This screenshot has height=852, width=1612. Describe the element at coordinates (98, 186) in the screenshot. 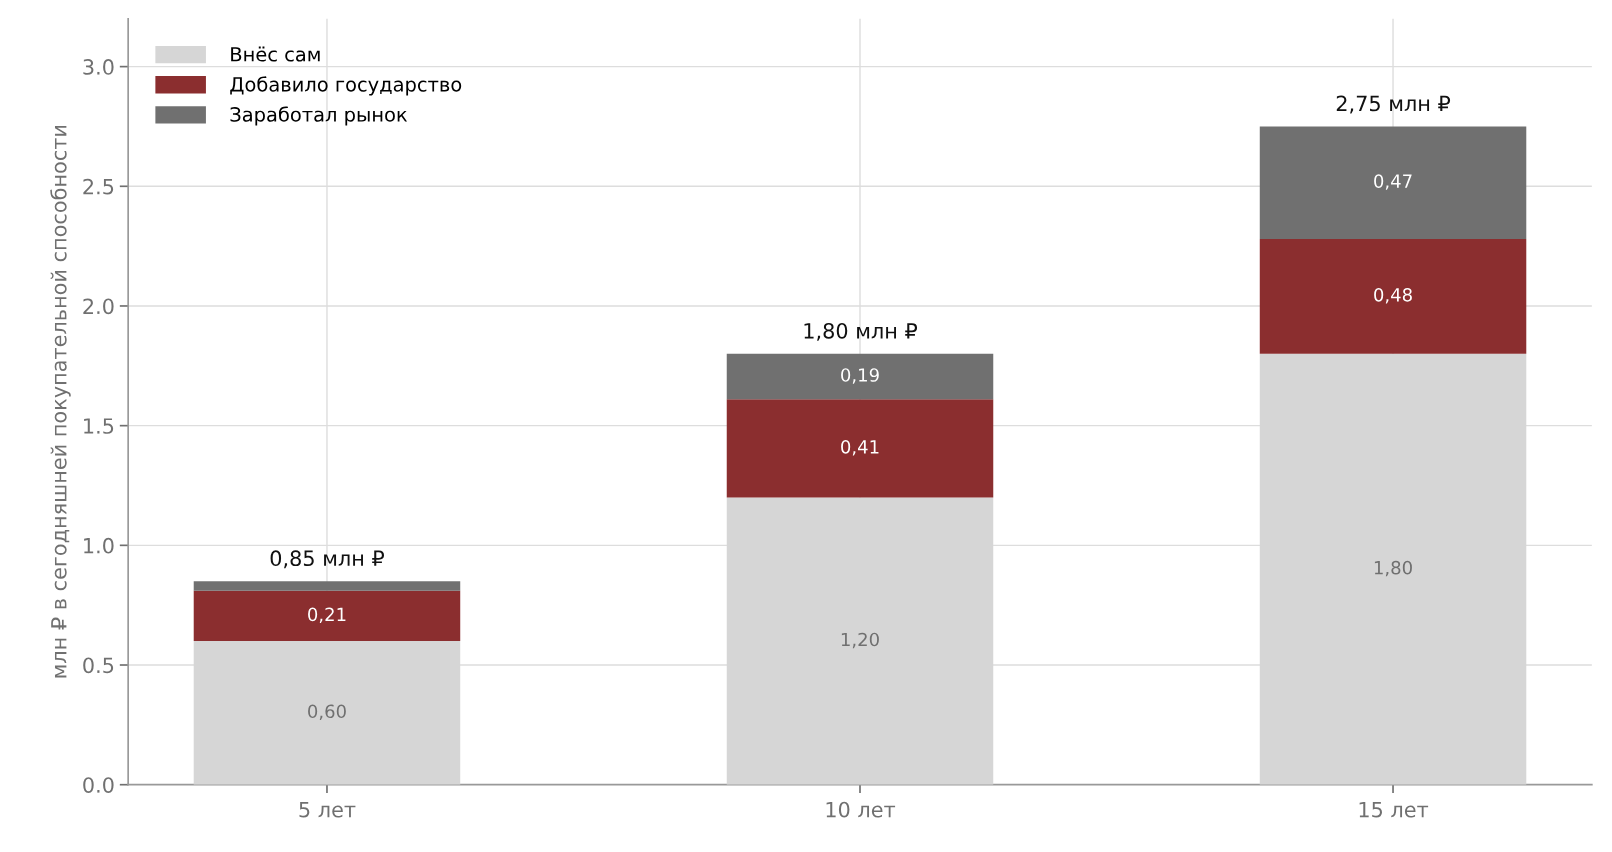

I see `y-tick-label: 2.5` at that location.